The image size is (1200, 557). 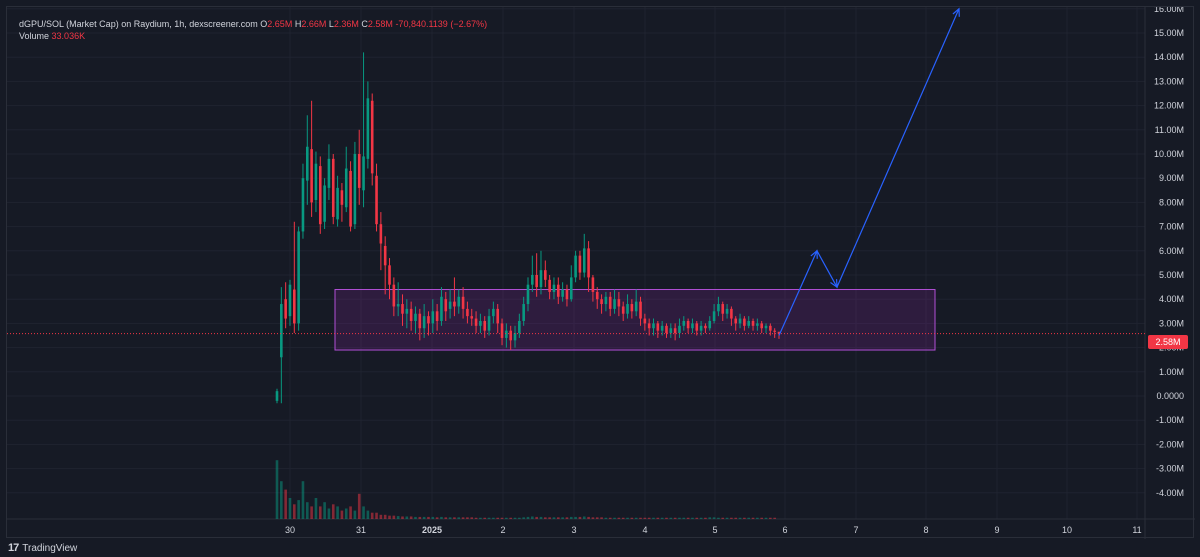 I want to click on y-tick-label: 6.00M, so click(x=1171, y=251).